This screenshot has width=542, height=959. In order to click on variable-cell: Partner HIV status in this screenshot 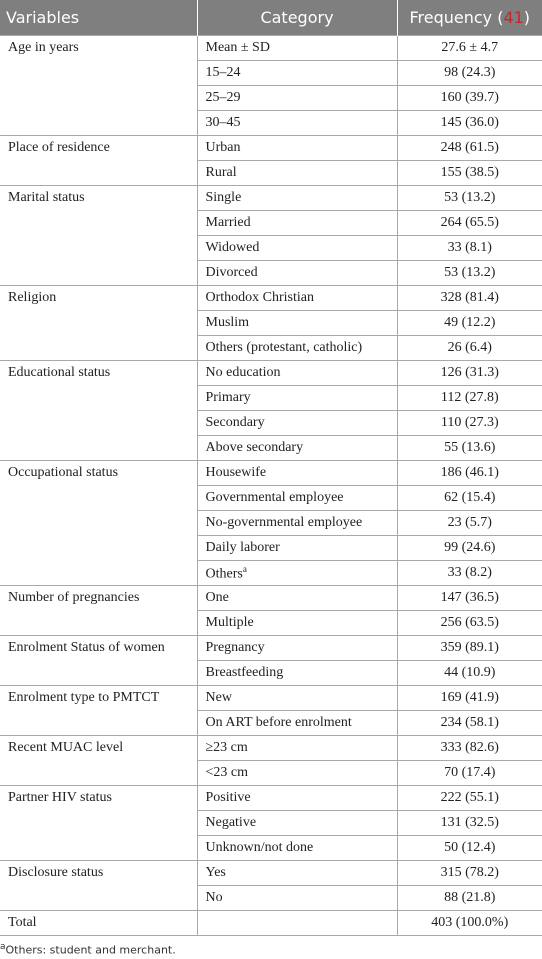, I will do `click(99, 823)`.